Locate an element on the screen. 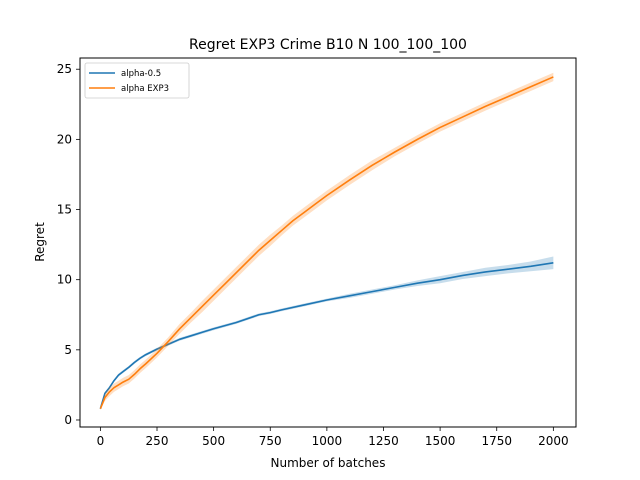  x-tick-label-6: 1500 is located at coordinates (440, 441).